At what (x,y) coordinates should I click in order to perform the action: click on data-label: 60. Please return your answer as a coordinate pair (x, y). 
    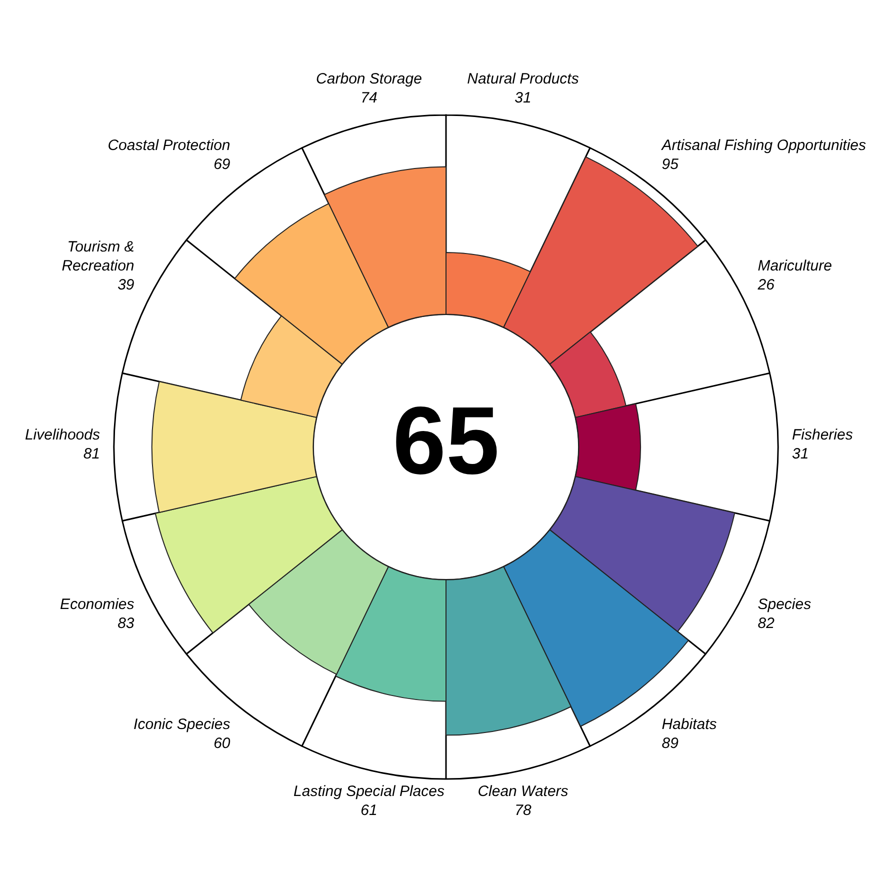
    Looking at the image, I should click on (222, 743).